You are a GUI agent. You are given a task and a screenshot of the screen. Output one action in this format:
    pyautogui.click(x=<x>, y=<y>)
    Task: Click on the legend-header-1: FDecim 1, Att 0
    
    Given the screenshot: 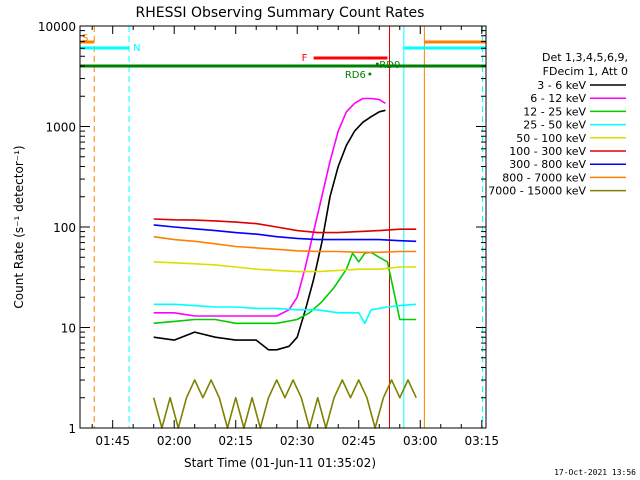 What is the action you would take?
    pyautogui.click(x=585, y=71)
    